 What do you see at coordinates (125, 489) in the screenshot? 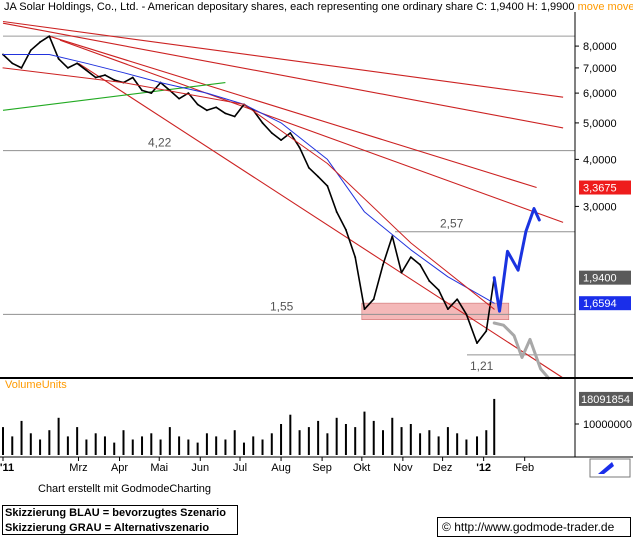
I see `credit-text: Chart erstellt mit GodmodeCharting` at bounding box center [125, 489].